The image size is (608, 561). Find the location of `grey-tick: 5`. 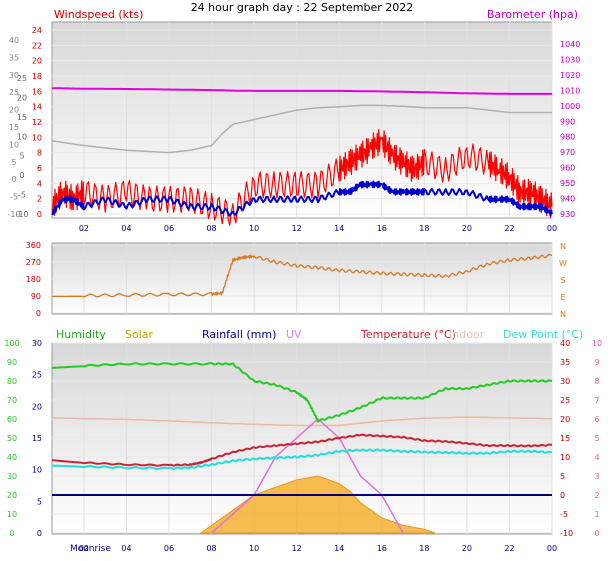

grey-tick: 5 is located at coordinates (21, 156).